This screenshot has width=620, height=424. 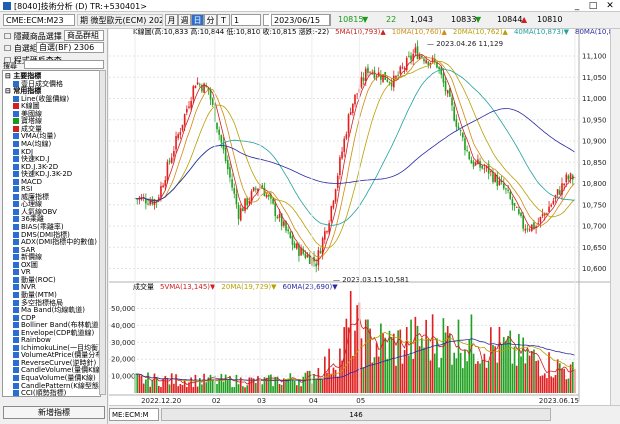 I want to click on tree-item: EquaVolume(量價K線), so click(x=54, y=378).